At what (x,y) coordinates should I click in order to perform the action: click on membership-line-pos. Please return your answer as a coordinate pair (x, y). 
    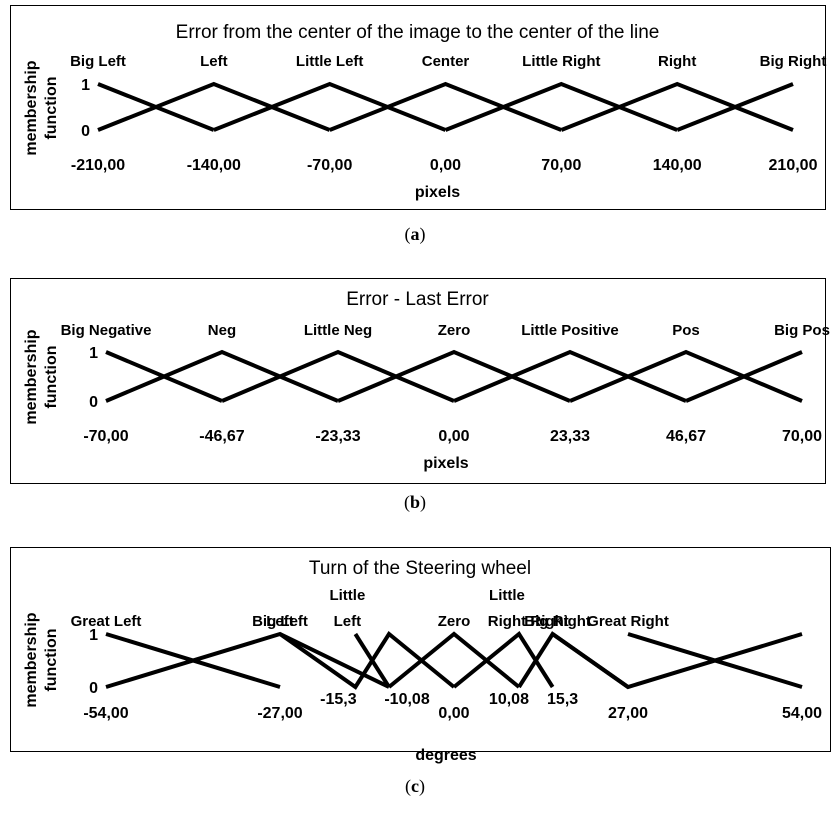
    Looking at the image, I should click on (686, 376).